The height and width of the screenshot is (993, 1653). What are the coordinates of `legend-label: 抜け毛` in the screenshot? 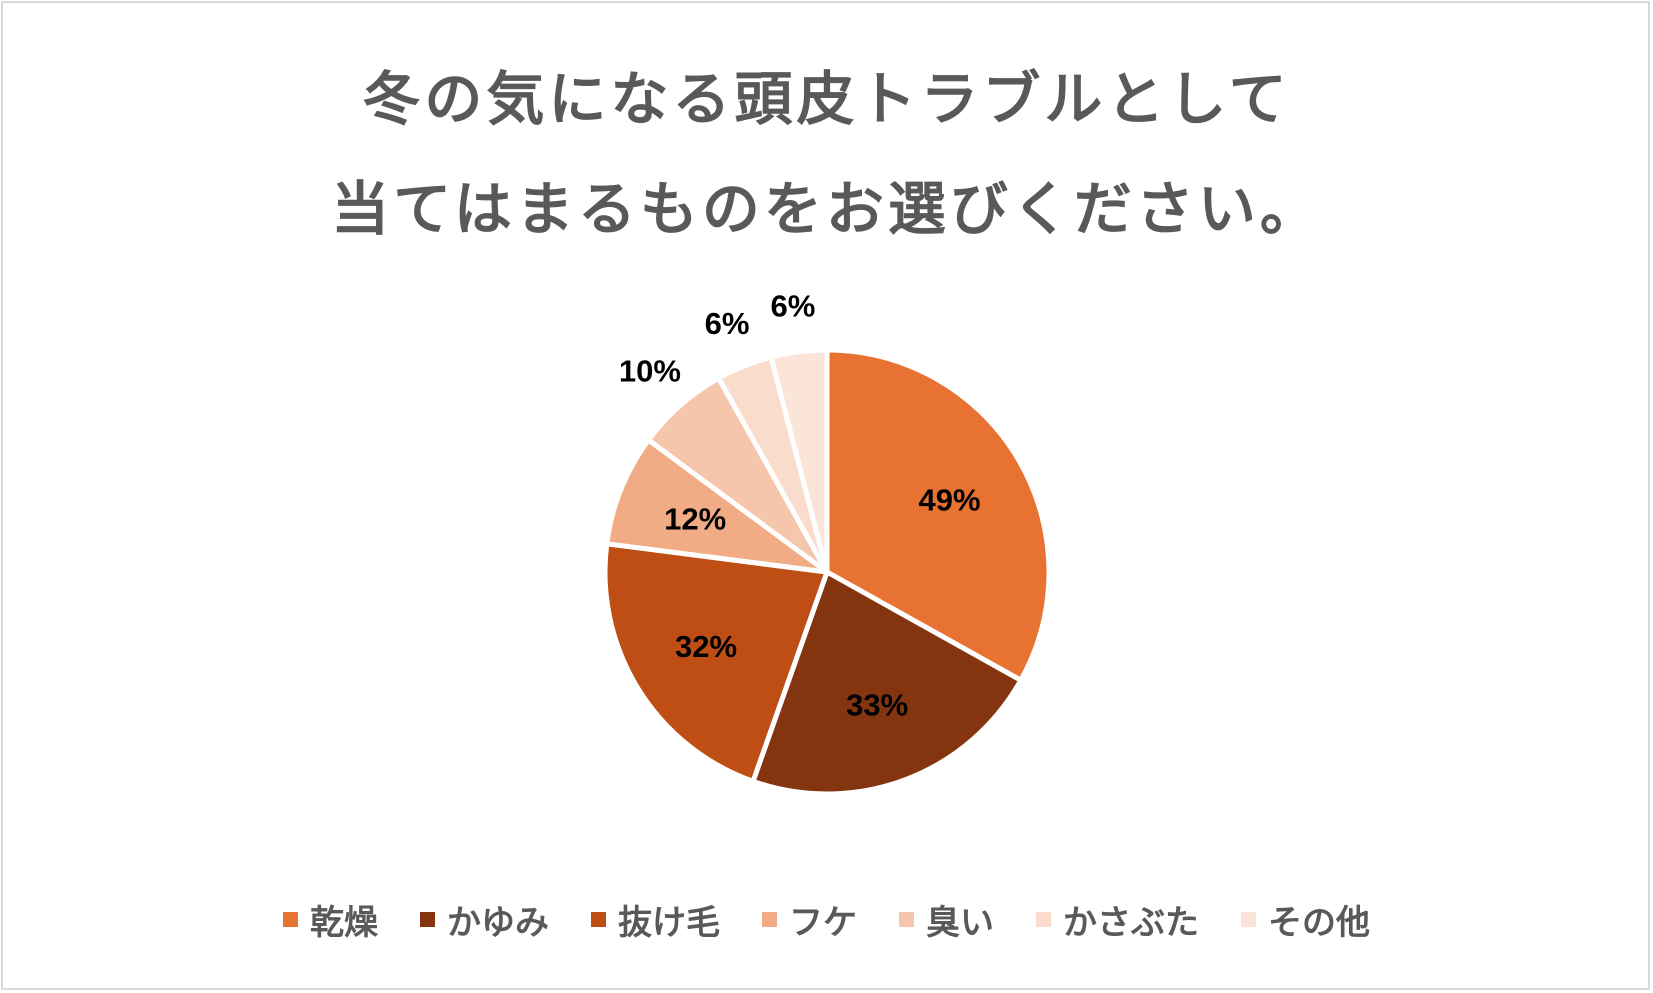 It's located at (669, 923).